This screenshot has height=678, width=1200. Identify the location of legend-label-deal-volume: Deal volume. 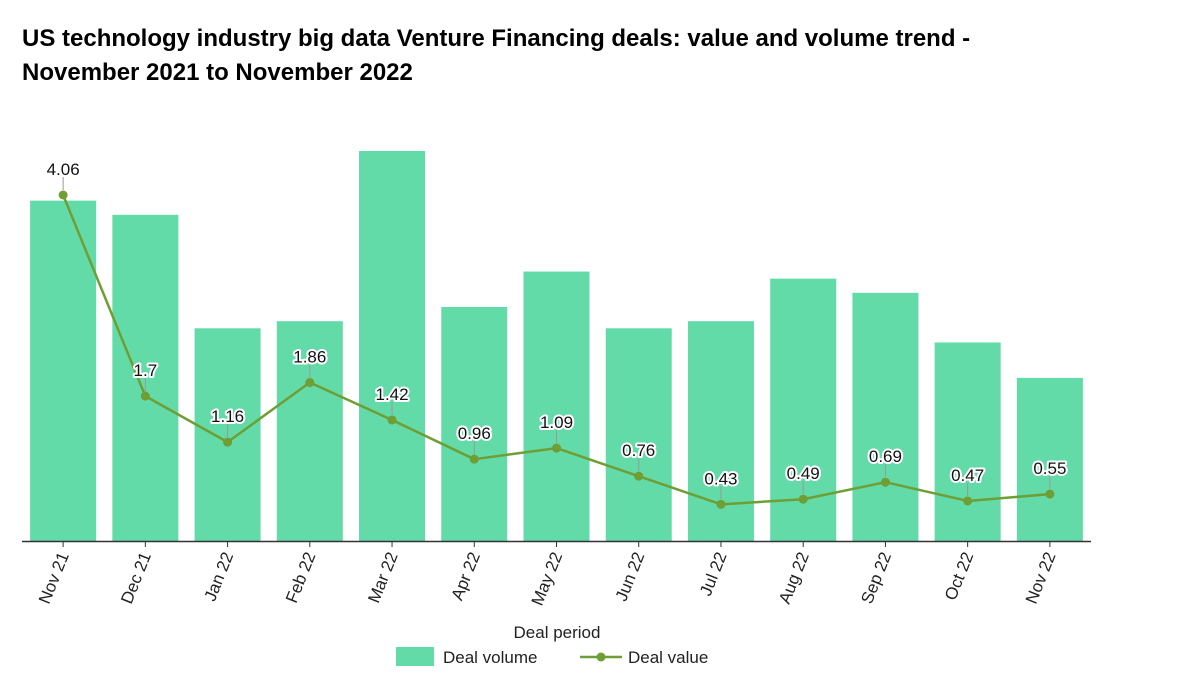
(490, 657).